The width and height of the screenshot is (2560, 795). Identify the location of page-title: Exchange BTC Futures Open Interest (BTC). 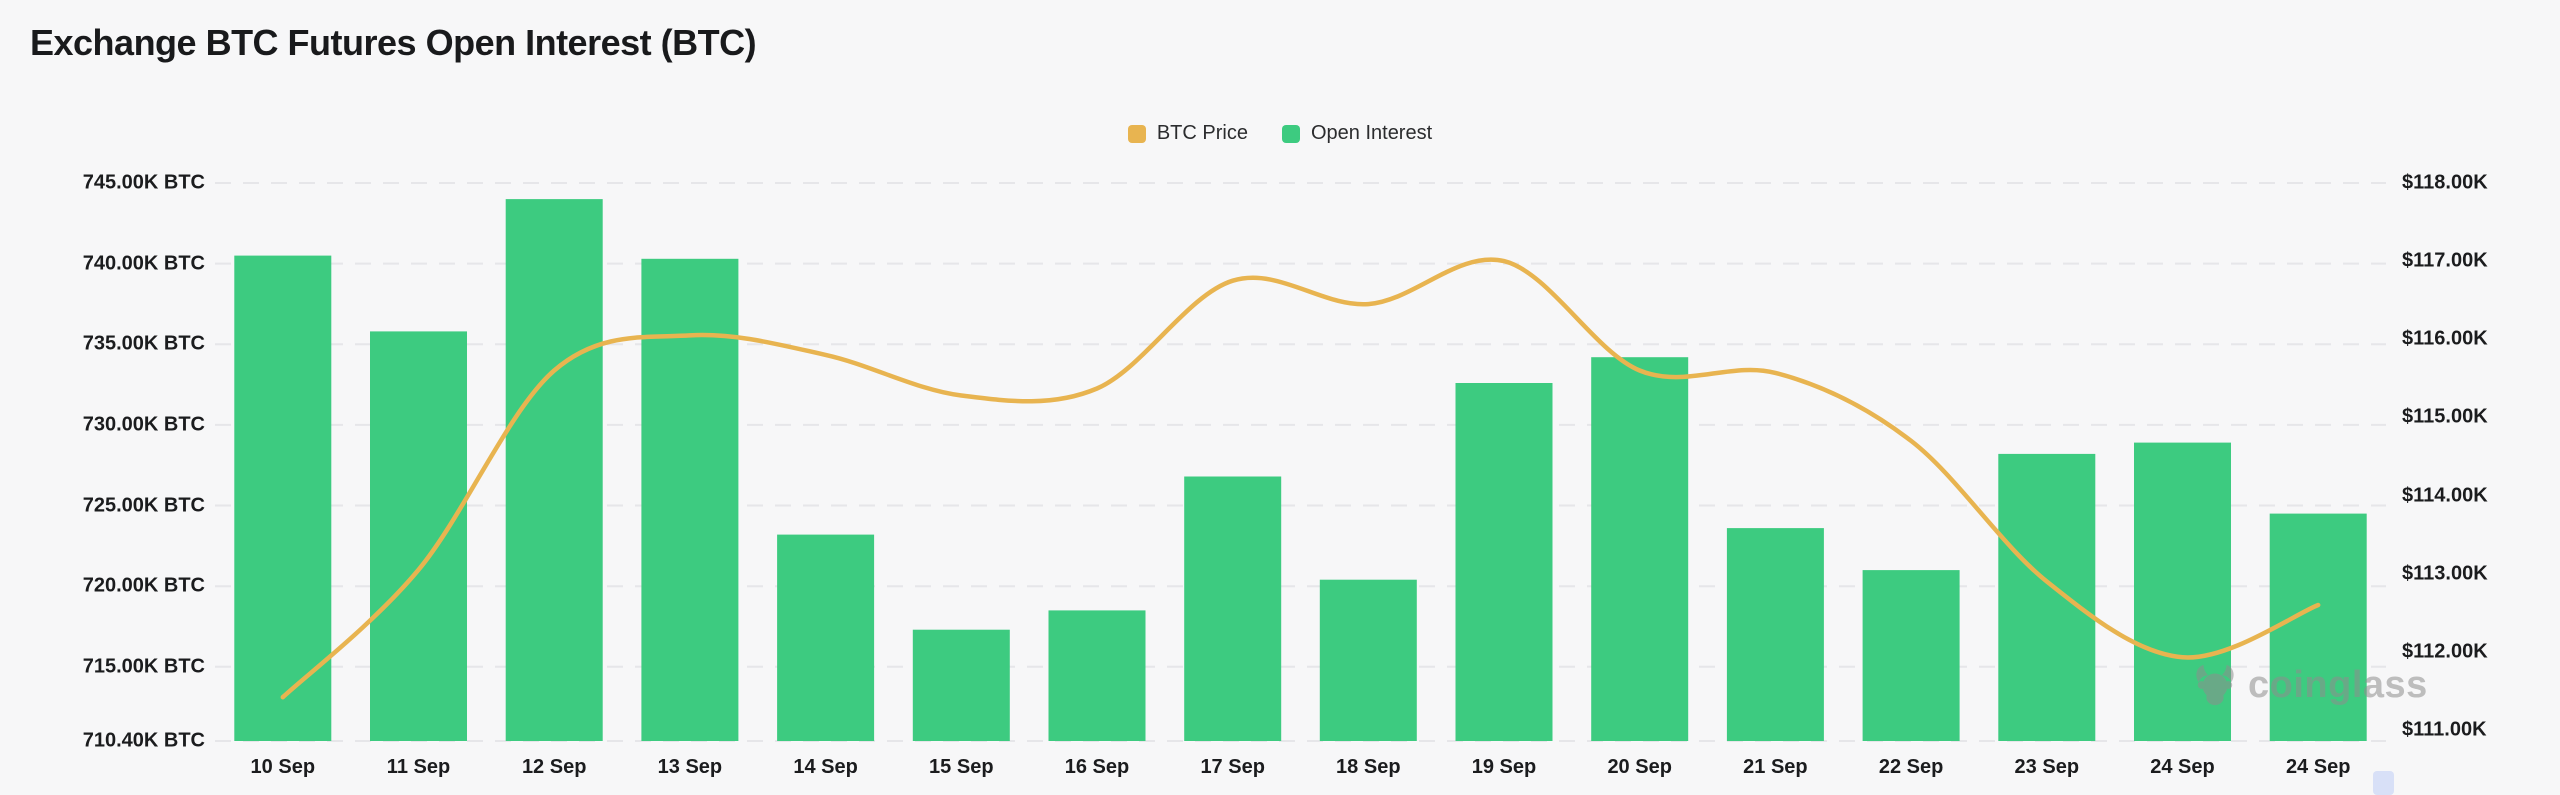
(393, 42).